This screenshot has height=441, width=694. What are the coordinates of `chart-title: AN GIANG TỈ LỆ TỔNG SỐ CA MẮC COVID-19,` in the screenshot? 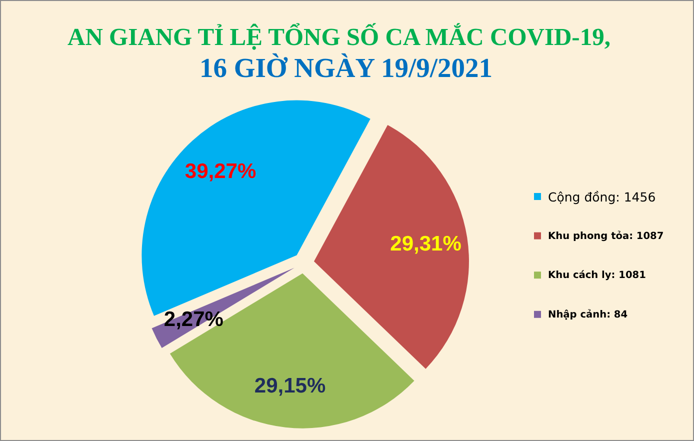 It's located at (339, 37).